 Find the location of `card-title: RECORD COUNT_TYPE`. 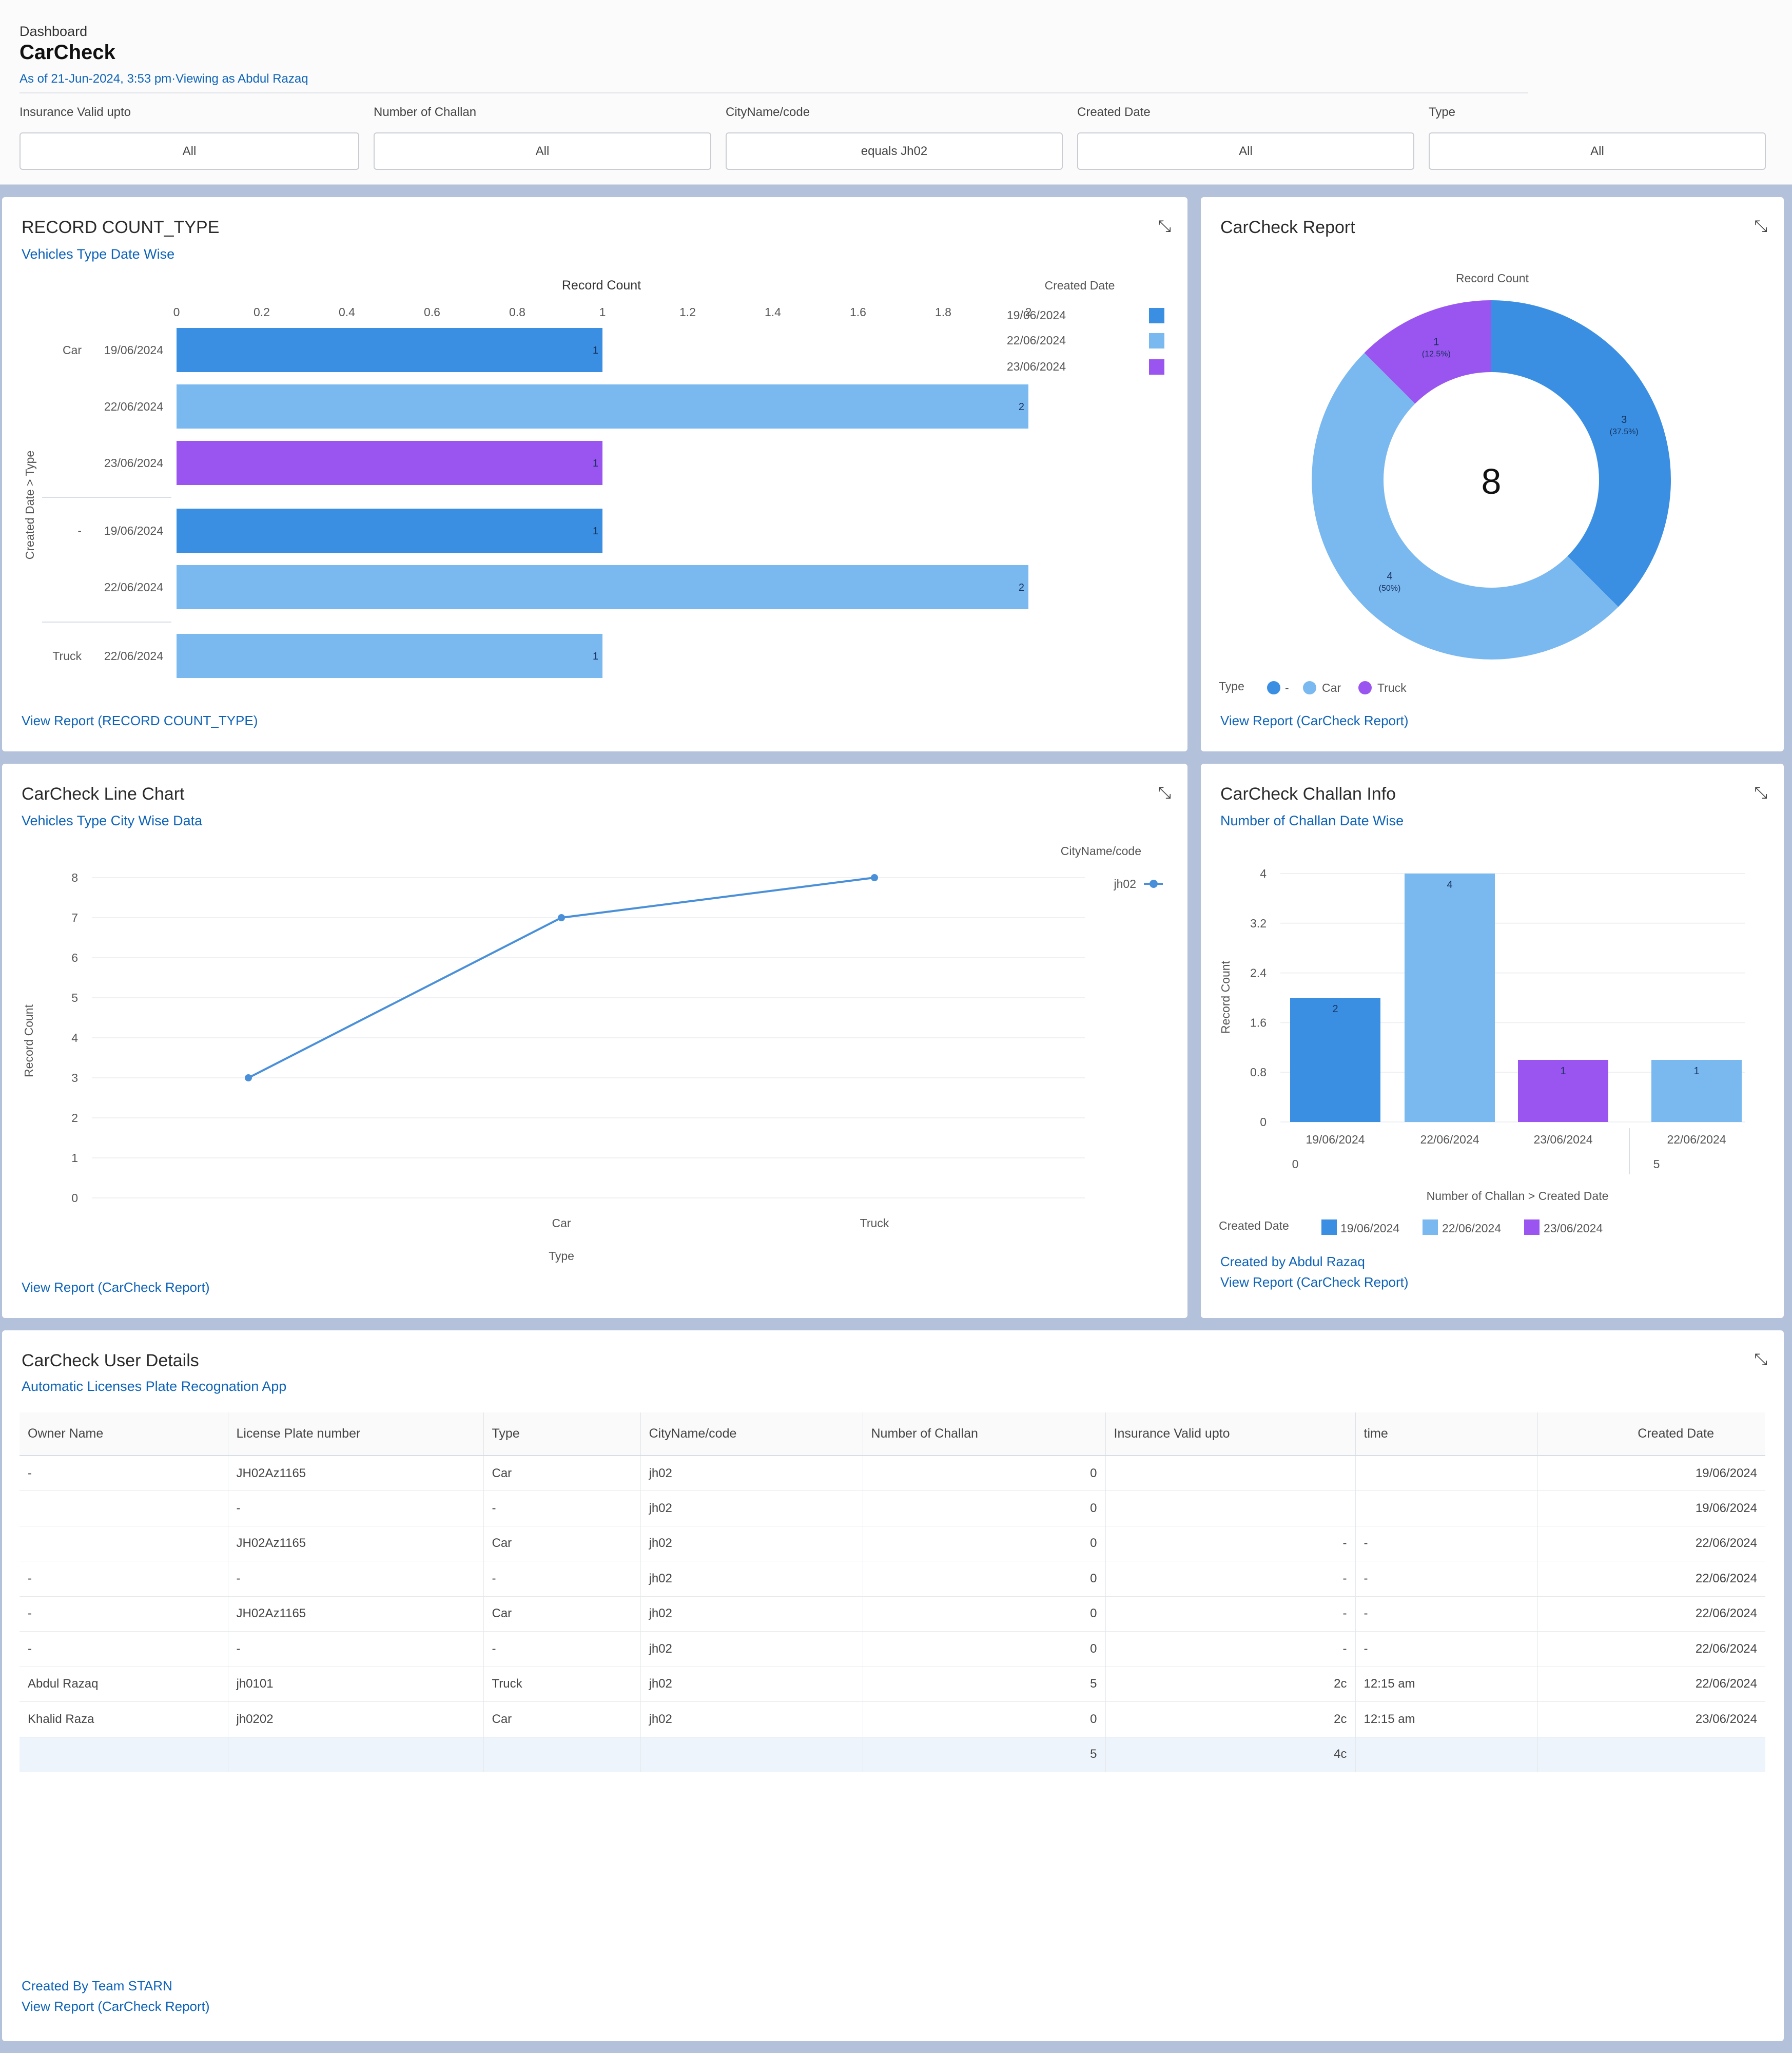

card-title: RECORD COUNT_TYPE is located at coordinates (121, 227).